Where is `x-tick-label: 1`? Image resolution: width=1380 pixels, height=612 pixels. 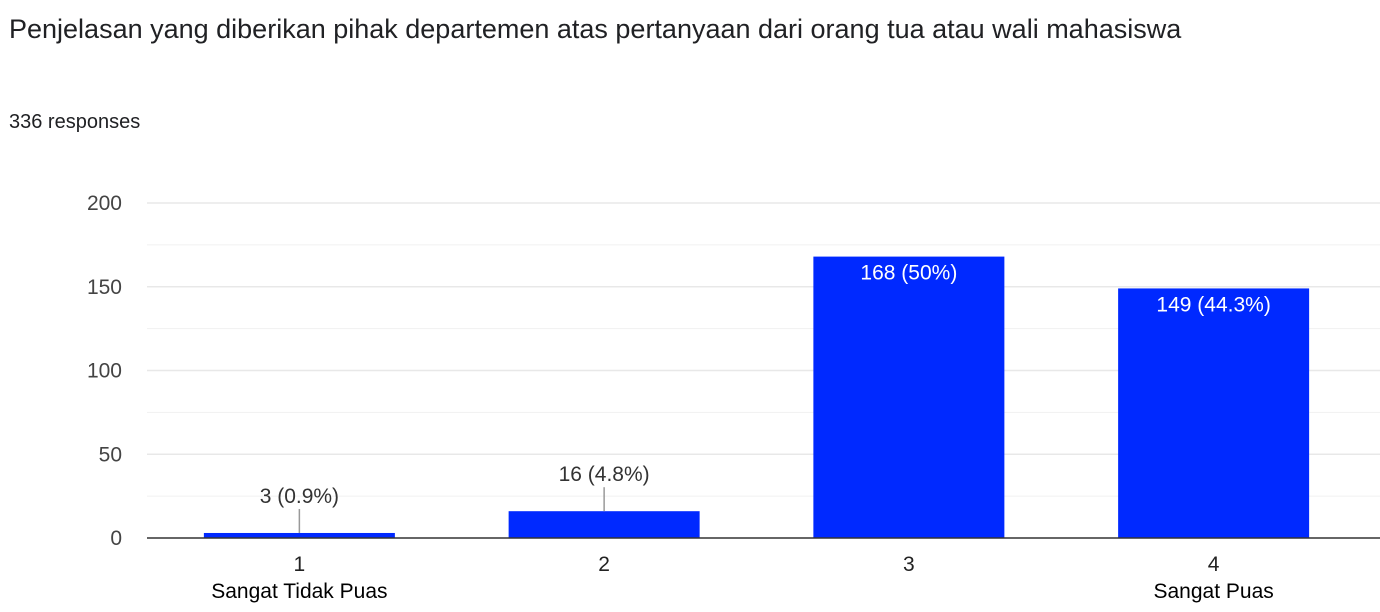 x-tick-label: 1 is located at coordinates (300, 564).